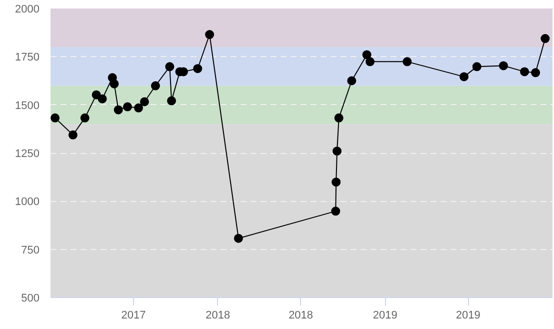 This screenshot has height=329, width=554. Describe the element at coordinates (30, 298) in the screenshot. I see `y-tick-label: 500` at that location.